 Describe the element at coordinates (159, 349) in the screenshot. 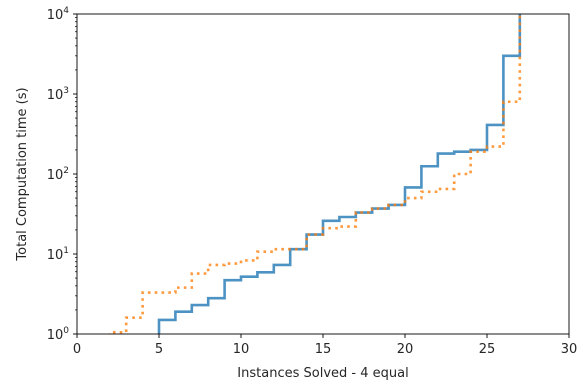

I see `x-tick-label: 5` at that location.